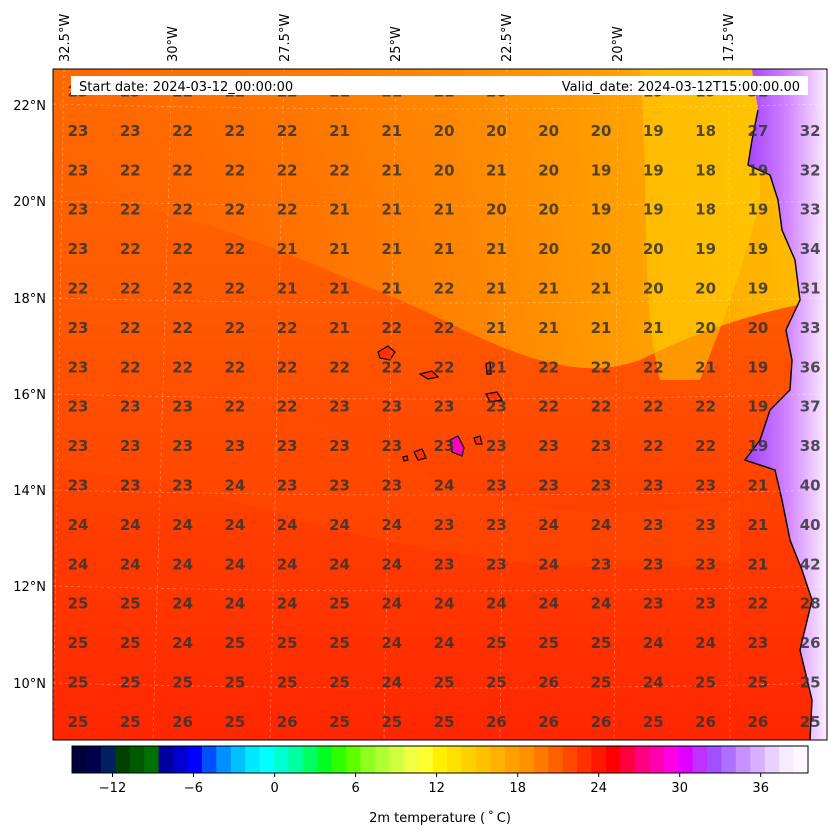 The image size is (837, 837). Describe the element at coordinates (65, 38) in the screenshot. I see `lon-label-32-5w: 32.5°W` at that location.